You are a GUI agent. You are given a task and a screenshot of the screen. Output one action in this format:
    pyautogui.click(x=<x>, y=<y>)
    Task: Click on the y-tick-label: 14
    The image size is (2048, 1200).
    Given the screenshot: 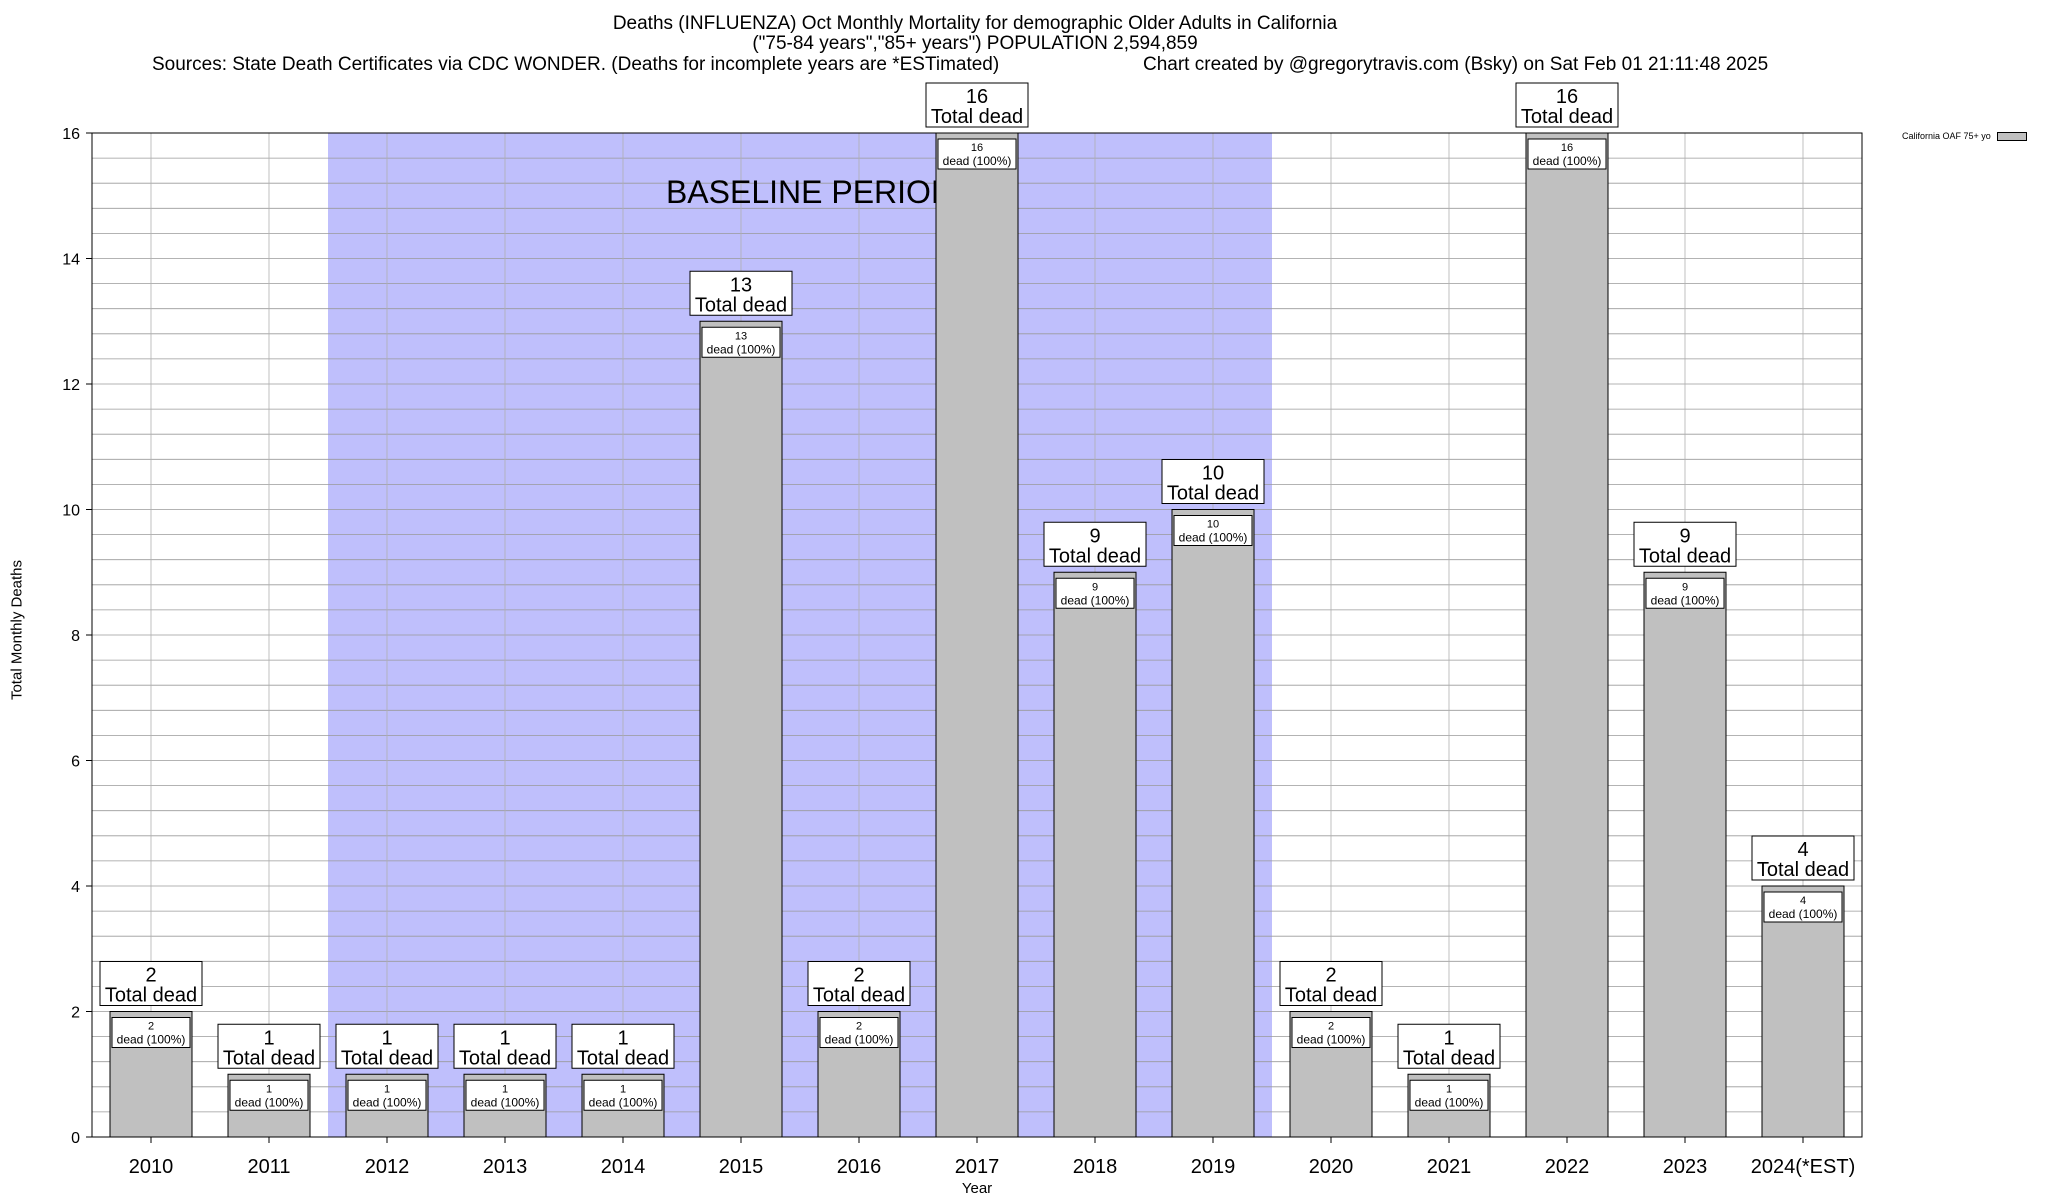 What is the action you would take?
    pyautogui.click(x=71, y=260)
    